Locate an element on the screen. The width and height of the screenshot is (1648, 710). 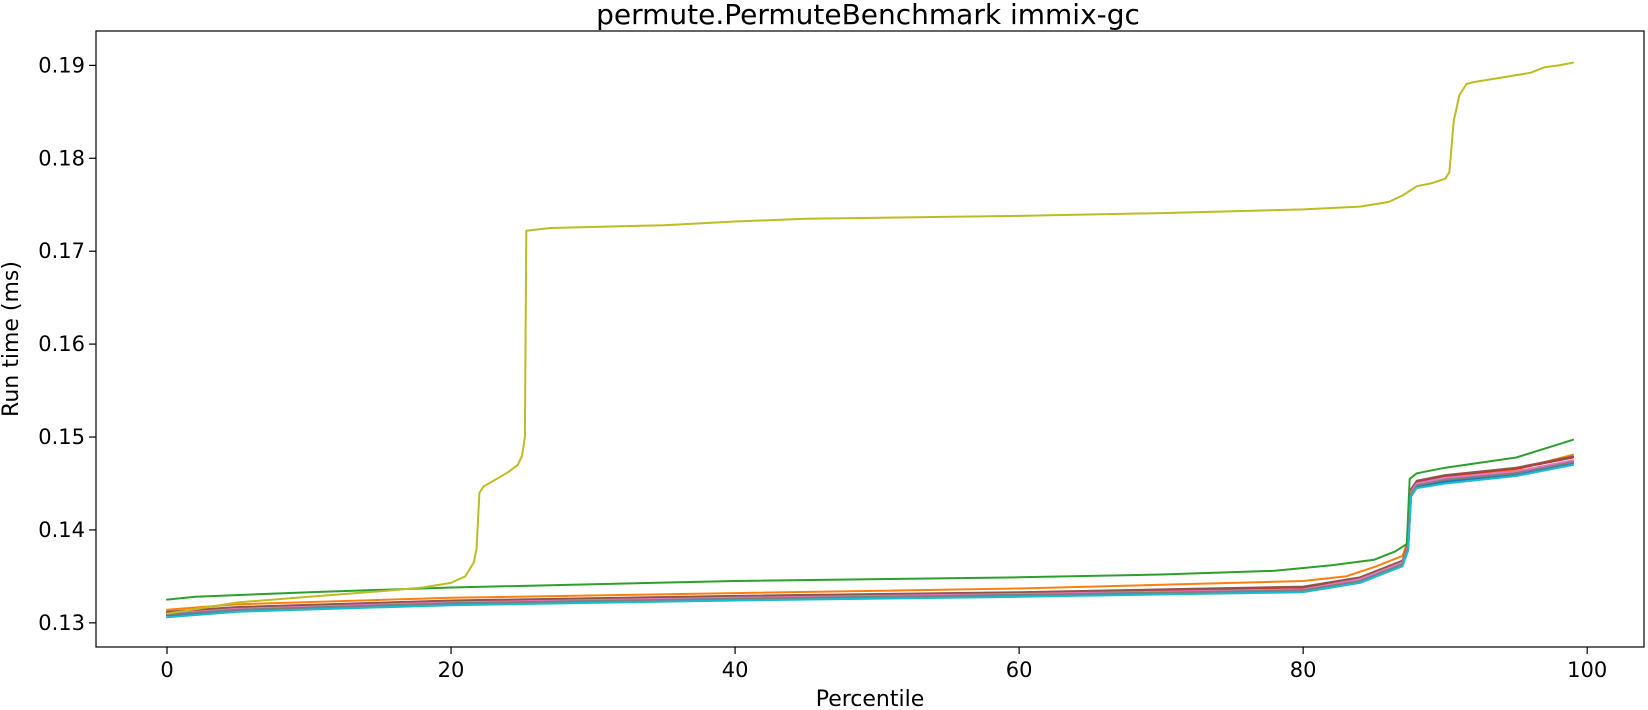
x-tick-label: 40 is located at coordinates (735, 670).